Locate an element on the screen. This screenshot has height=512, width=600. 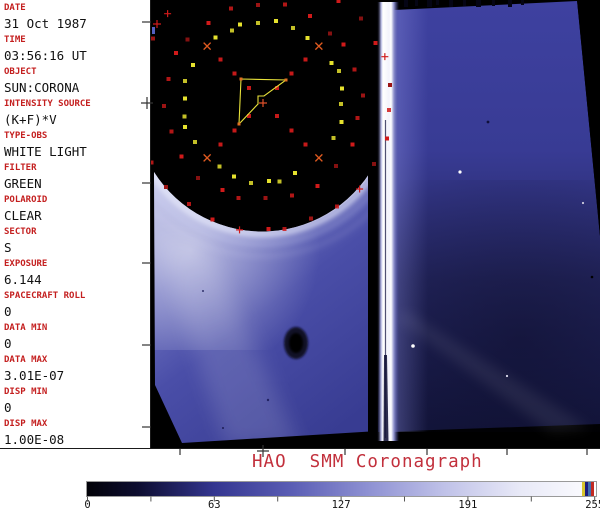
colorbar-tick-label: 127 is located at coordinates (341, 505).